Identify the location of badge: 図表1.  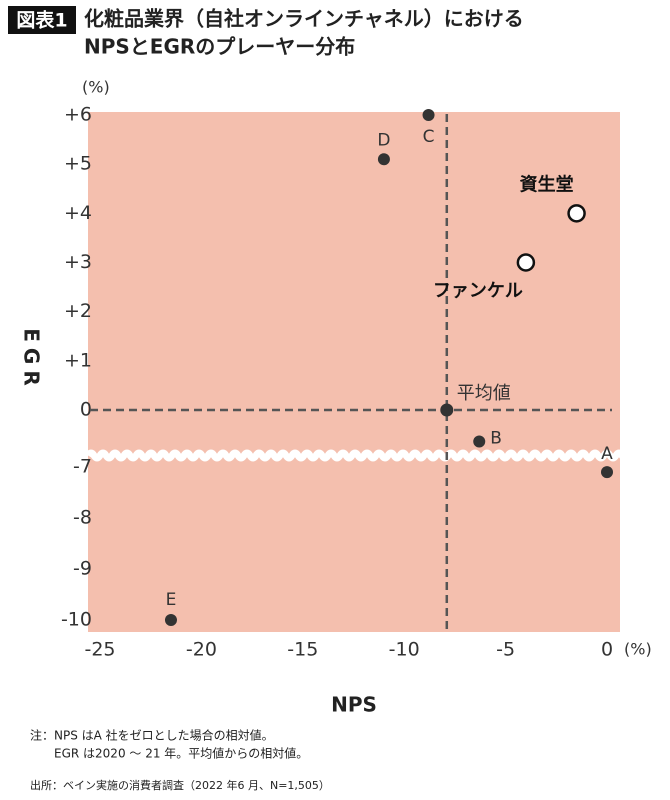
(41, 20).